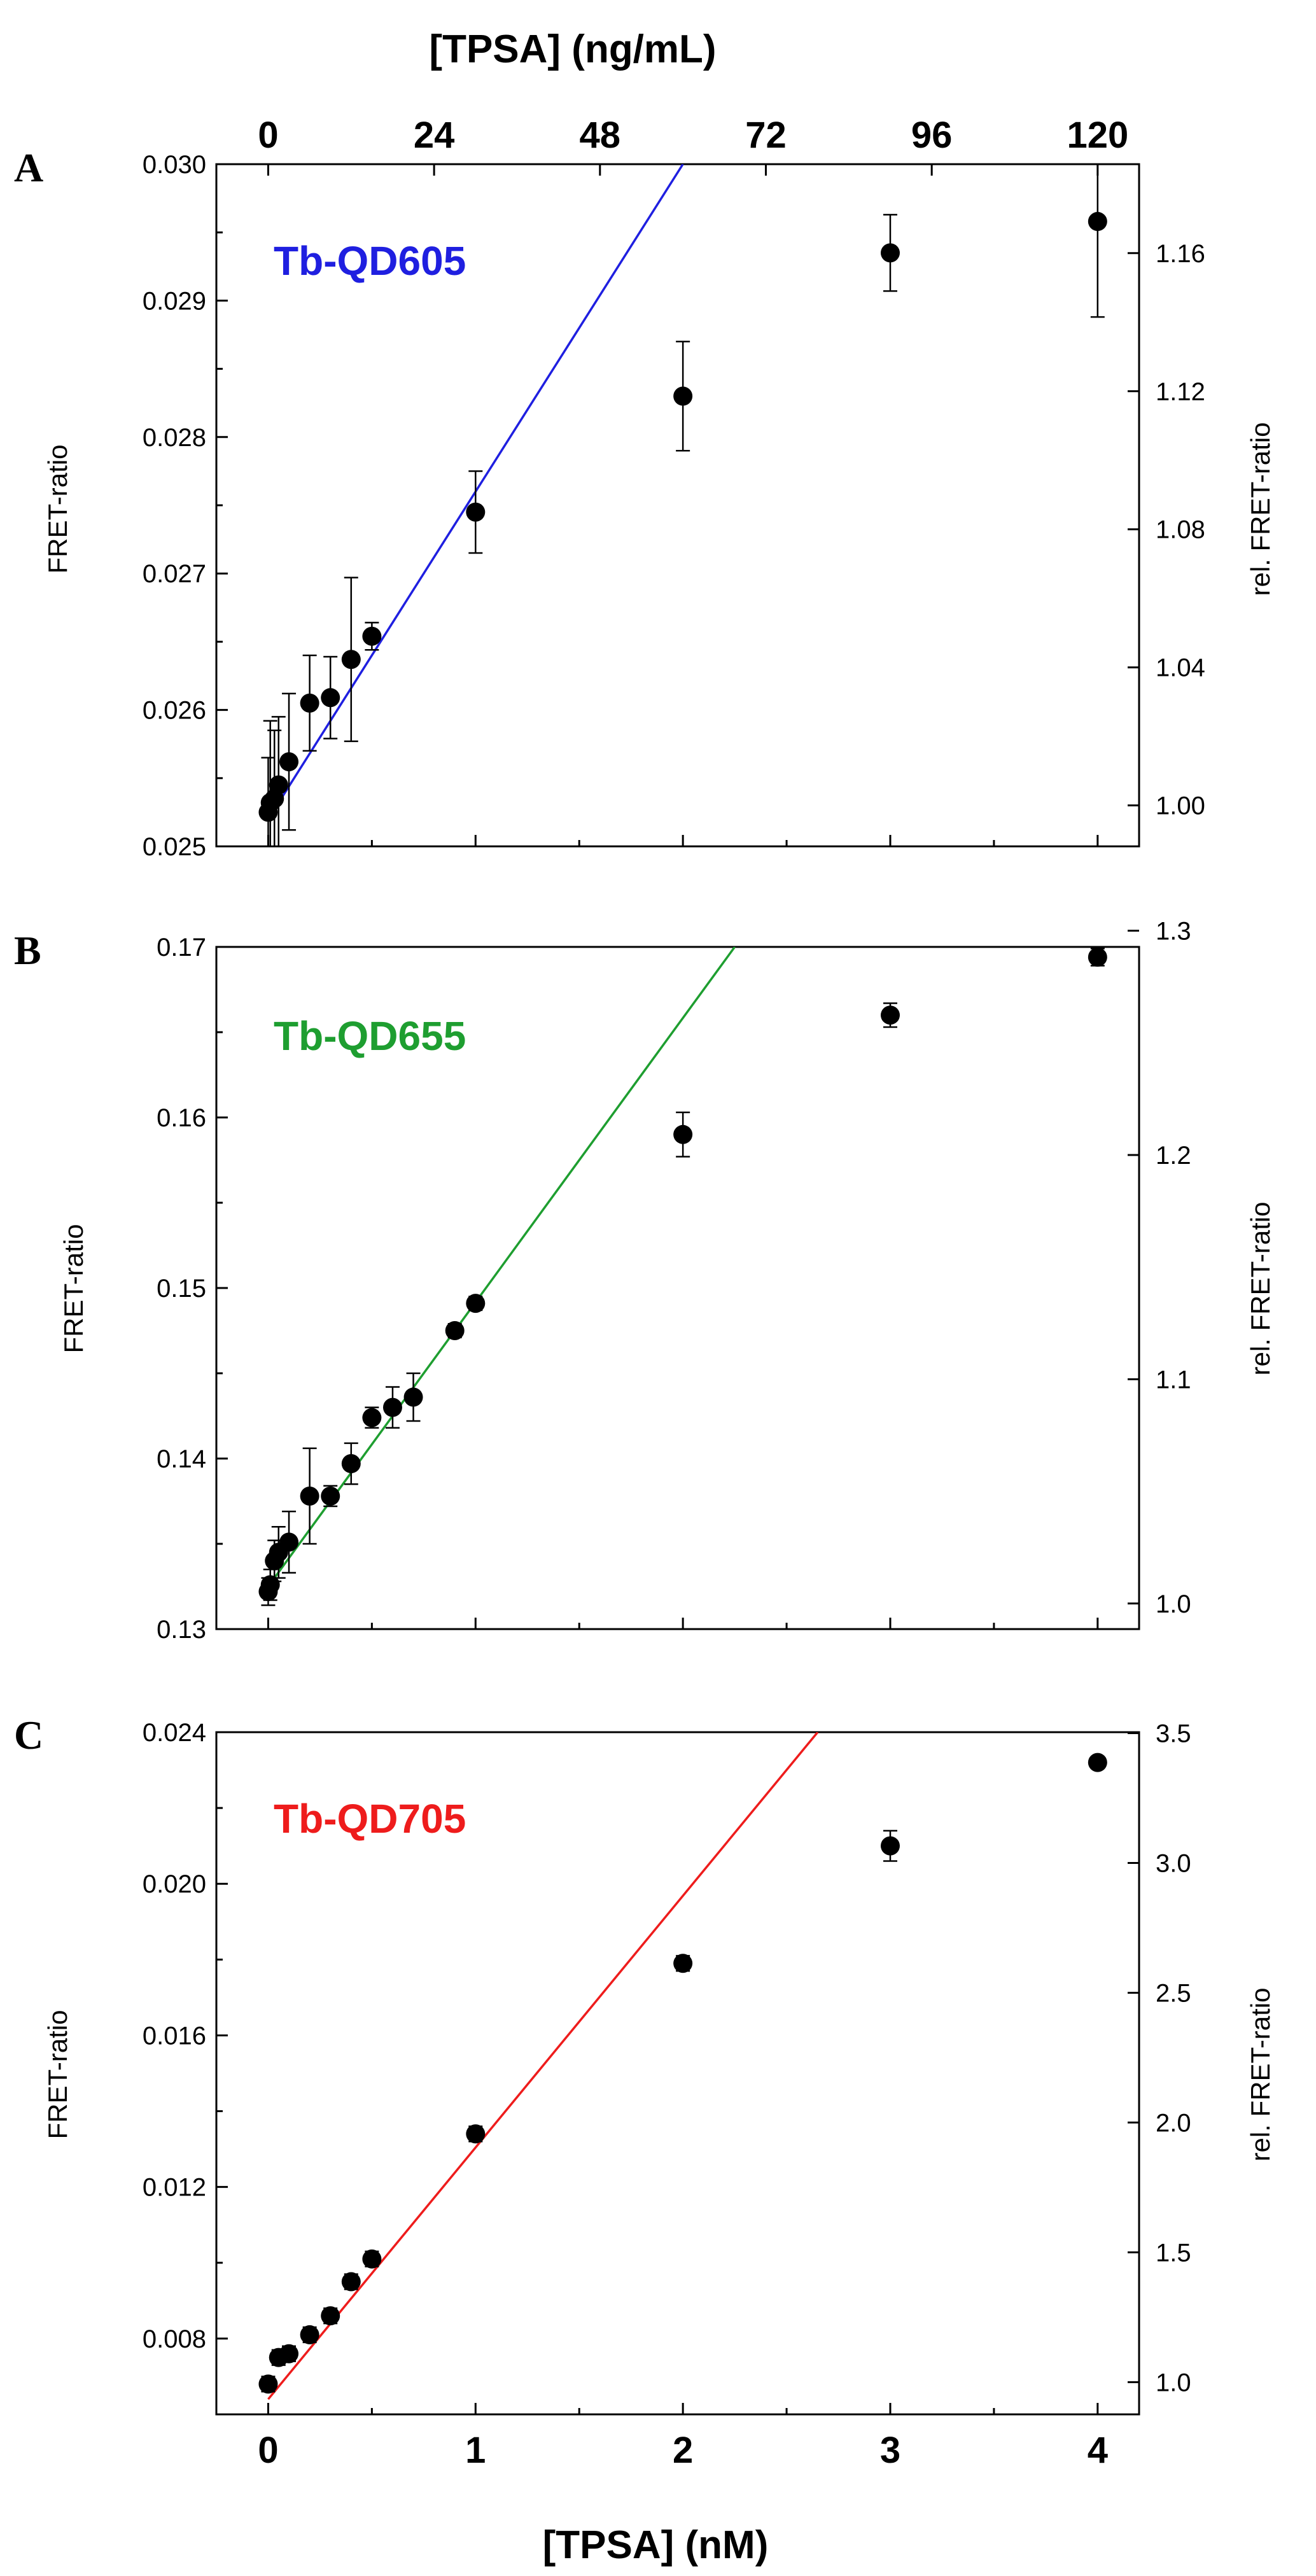  What do you see at coordinates (174, 574) in the screenshot?
I see `y-tick-label: 0.027` at bounding box center [174, 574].